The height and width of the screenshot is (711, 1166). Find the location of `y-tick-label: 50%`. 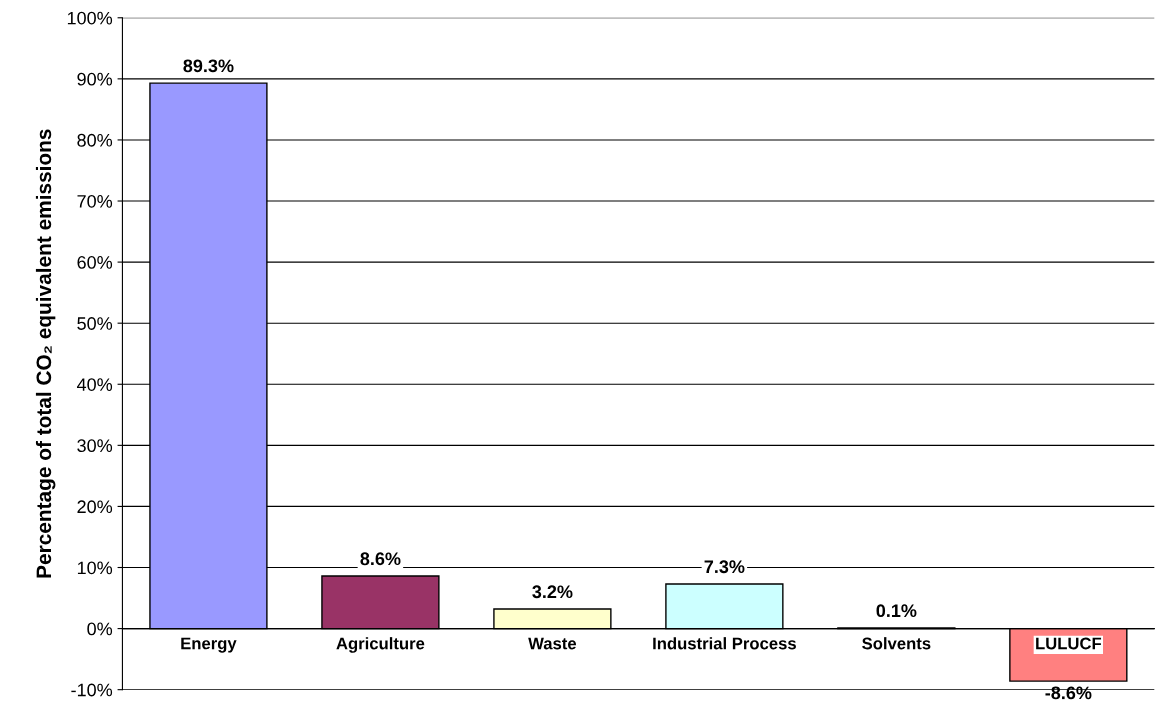

y-tick-label: 50% is located at coordinates (95, 323).